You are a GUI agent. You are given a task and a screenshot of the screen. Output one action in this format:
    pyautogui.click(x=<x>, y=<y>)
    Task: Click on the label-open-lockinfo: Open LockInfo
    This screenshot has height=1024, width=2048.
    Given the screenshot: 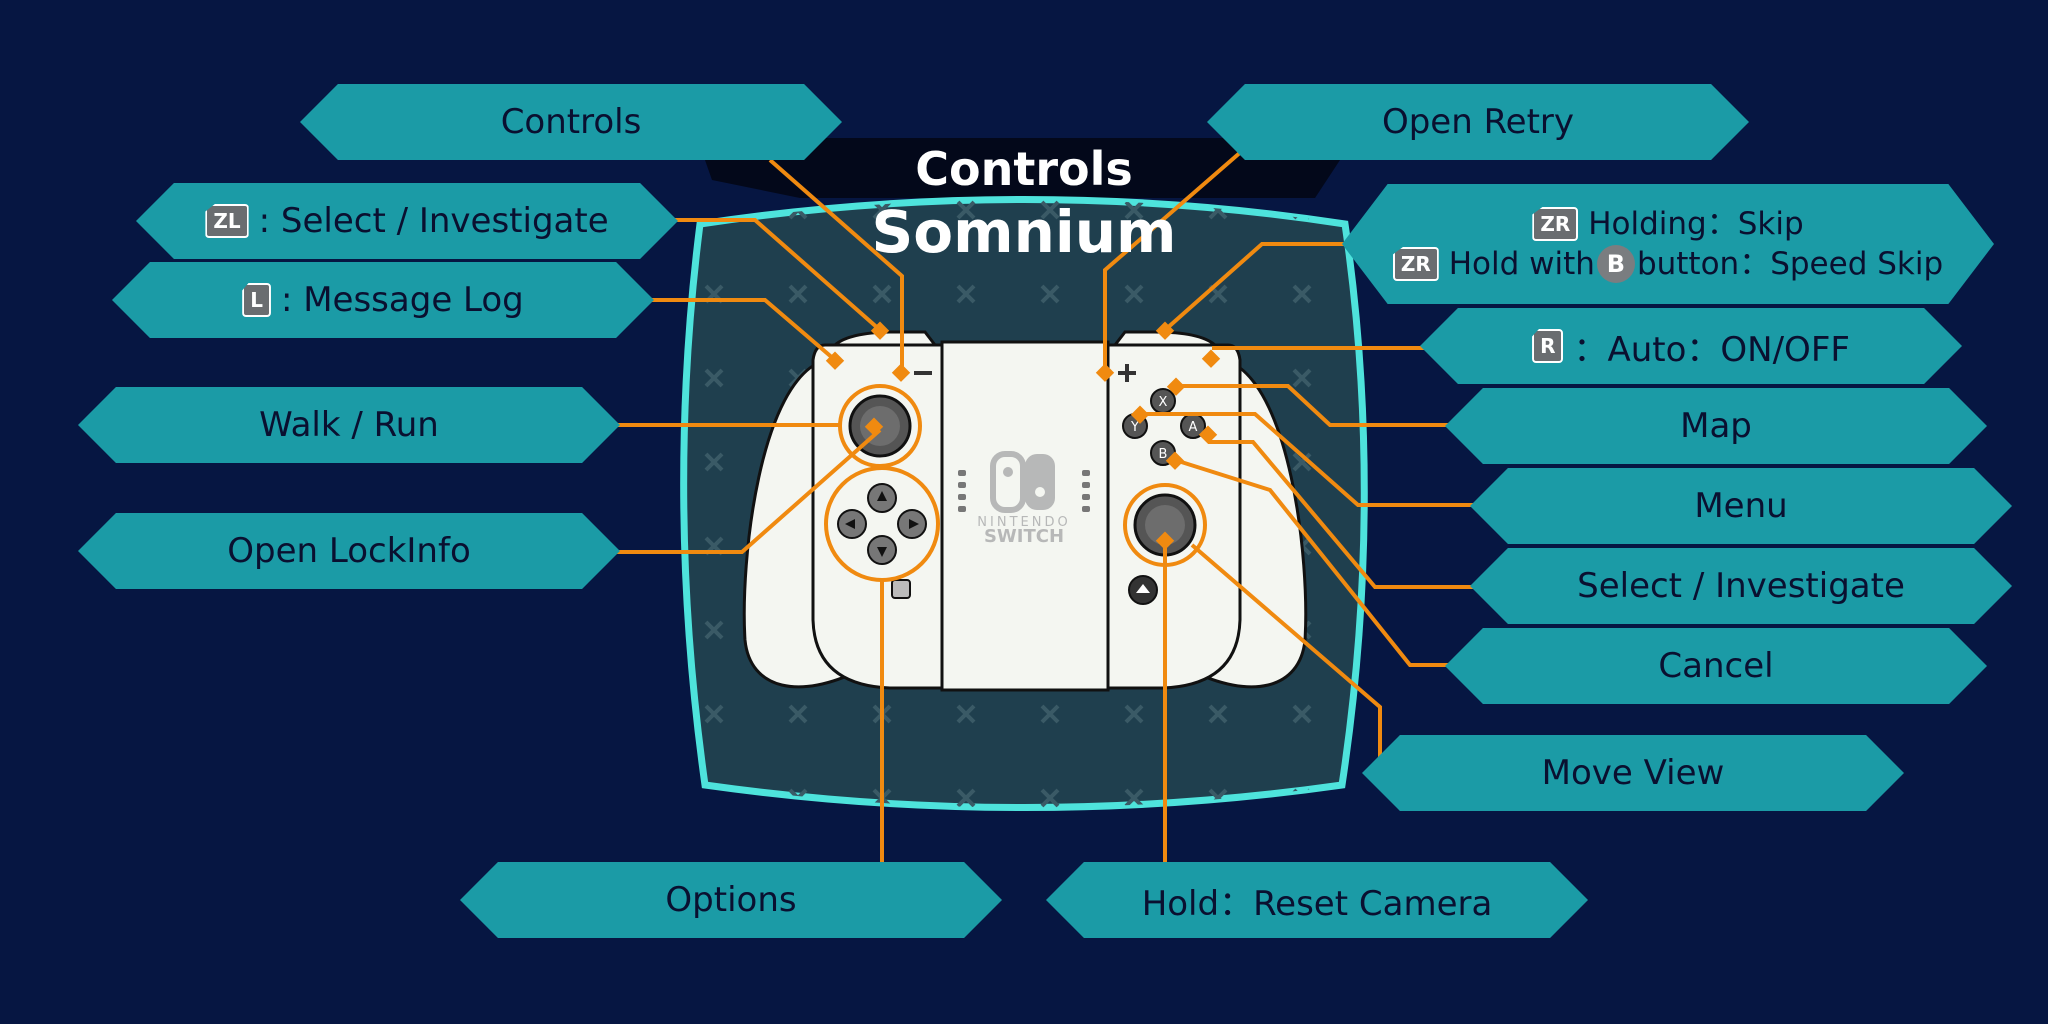 What is the action you would take?
    pyautogui.click(x=349, y=551)
    